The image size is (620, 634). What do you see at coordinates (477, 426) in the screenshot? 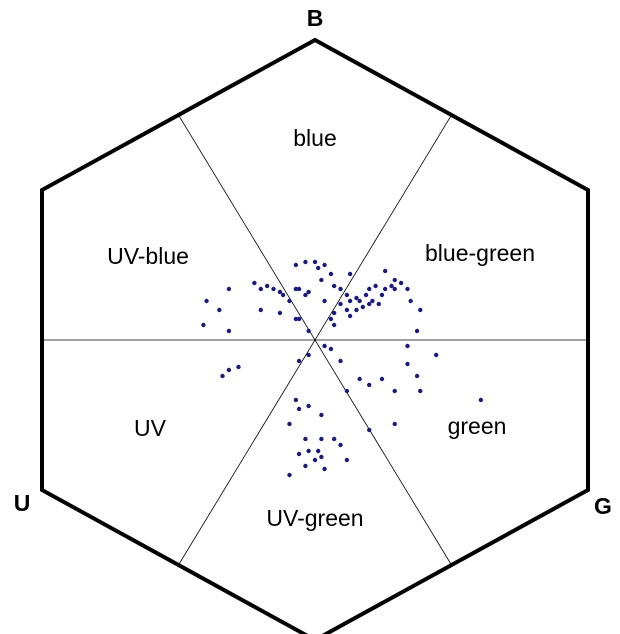
I see `region-label: green` at bounding box center [477, 426].